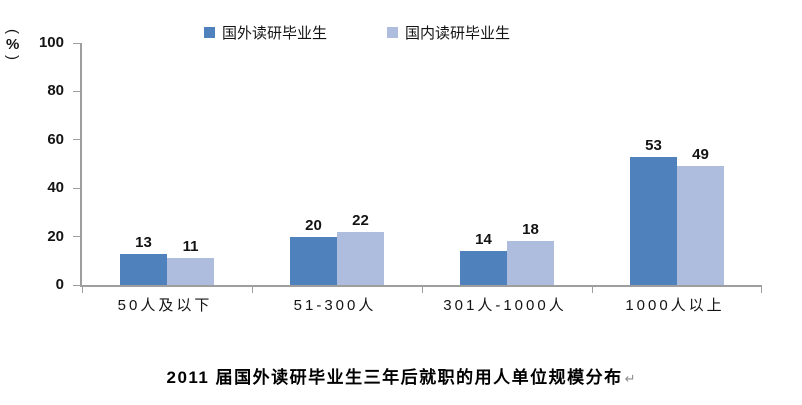 The width and height of the screenshot is (802, 405). Describe the element at coordinates (357, 32) in the screenshot. I see `chart-legend: 国外读研毕业生 国内读研毕业生` at that location.